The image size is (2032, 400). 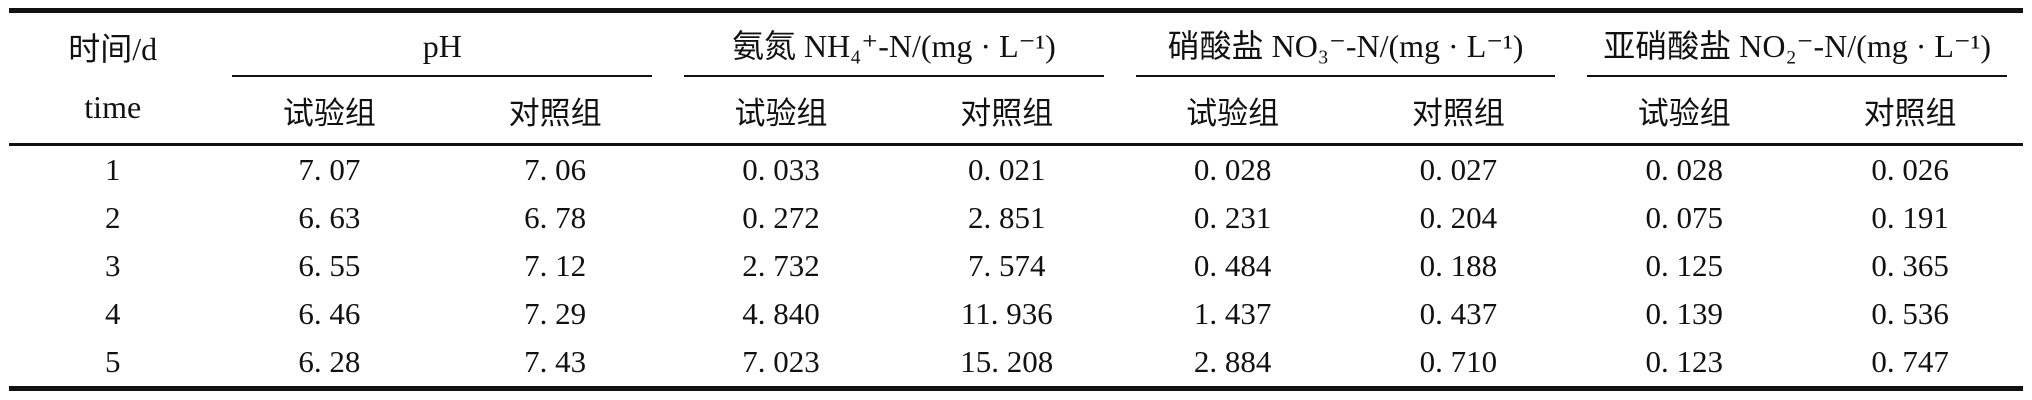 What do you see at coordinates (112, 169) in the screenshot?
I see `time-cell: 1` at bounding box center [112, 169].